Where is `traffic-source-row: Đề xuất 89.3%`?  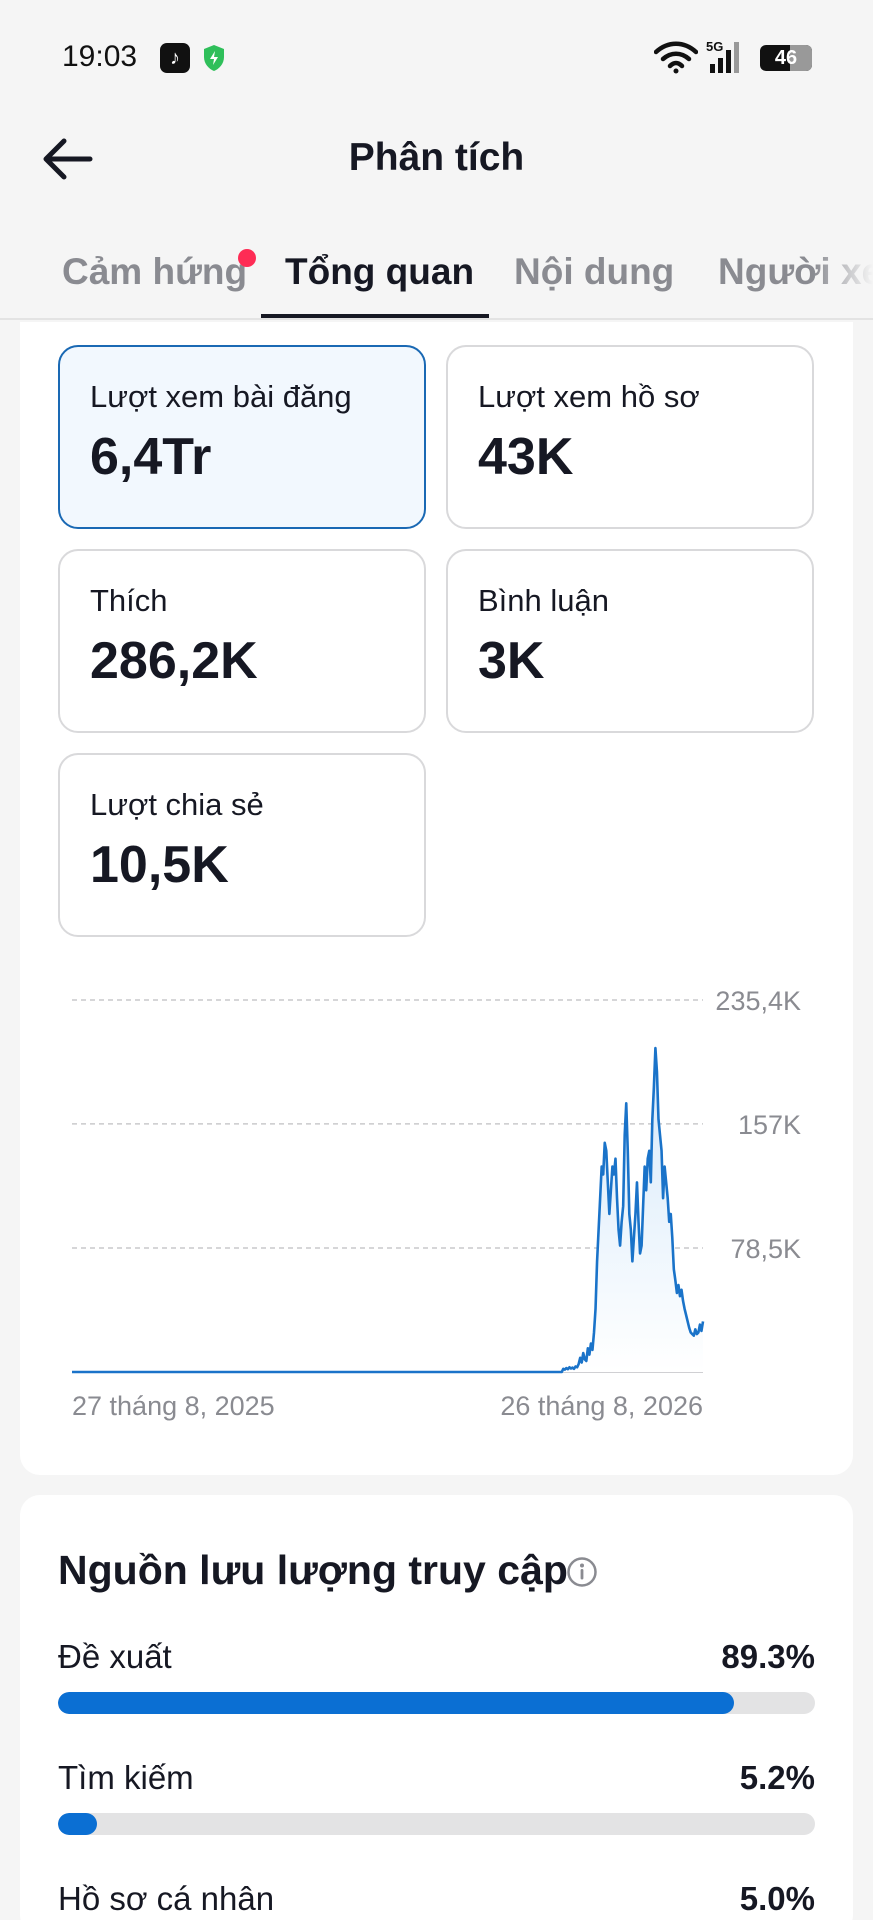 traffic-source-row: Đề xuất 89.3% is located at coordinates (436, 1683).